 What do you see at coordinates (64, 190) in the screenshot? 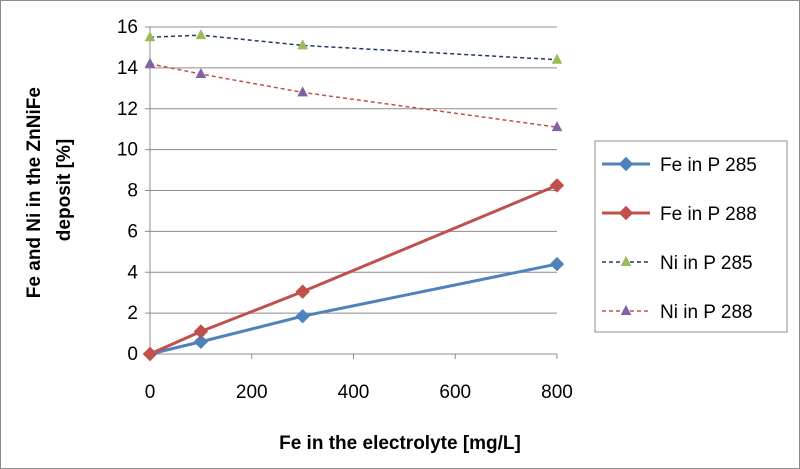
I see `y-axis-title-line-2: deposit [%]` at bounding box center [64, 190].